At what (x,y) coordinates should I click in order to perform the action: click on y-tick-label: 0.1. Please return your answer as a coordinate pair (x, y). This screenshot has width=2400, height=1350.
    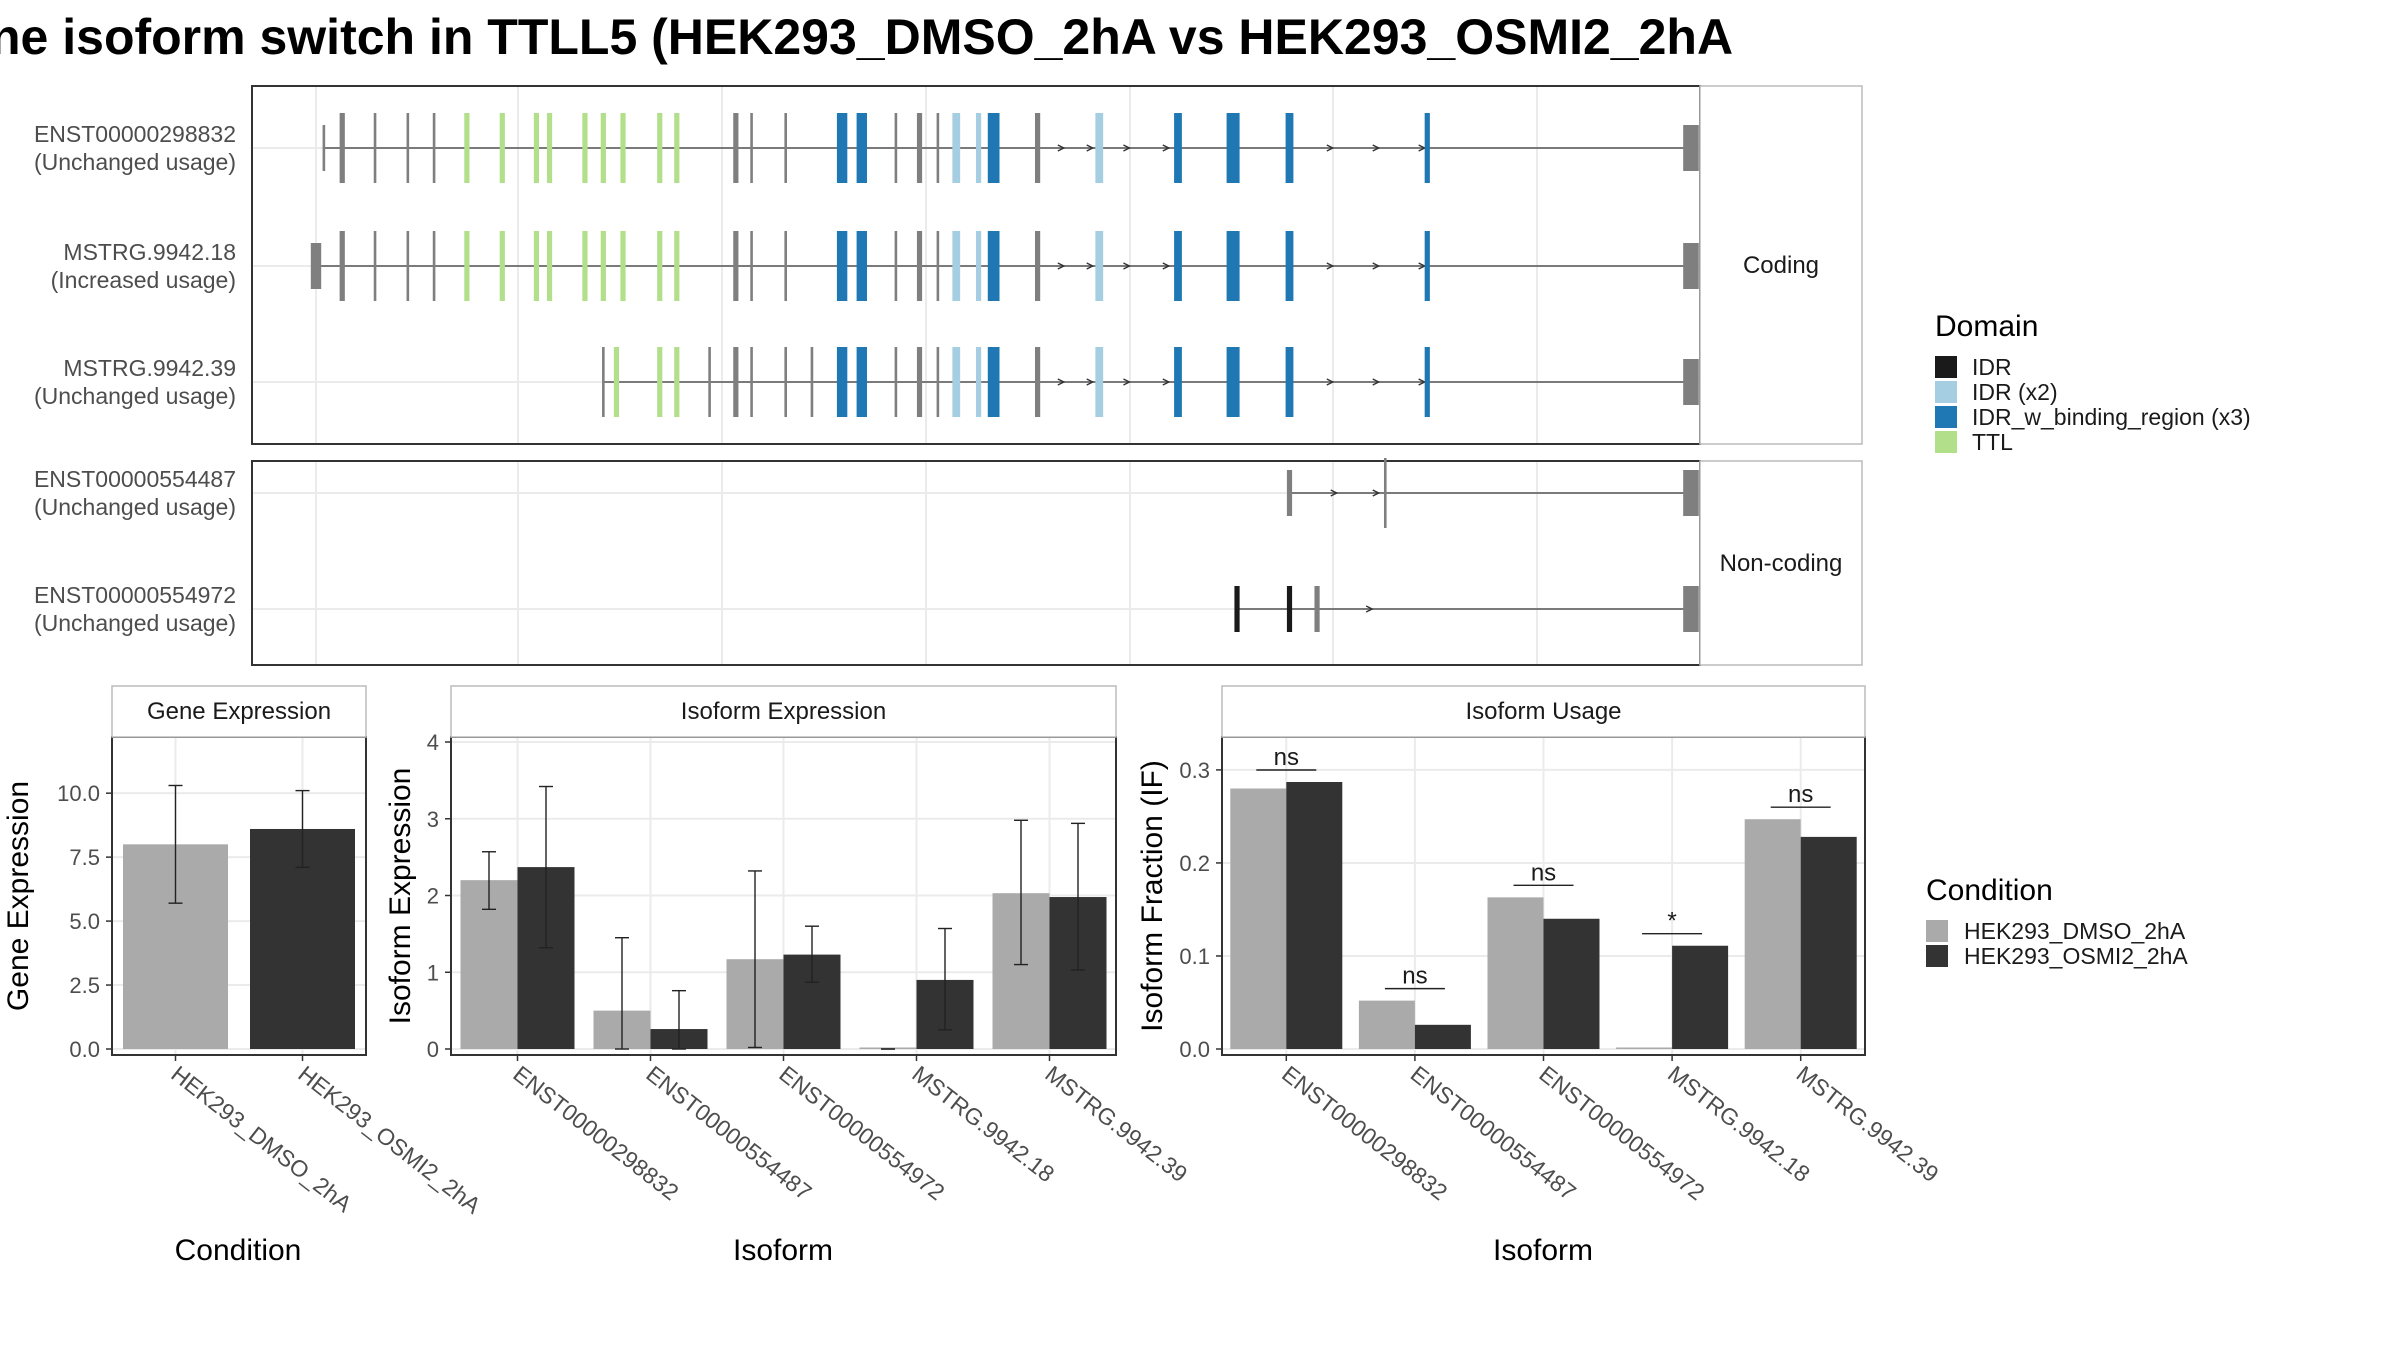
    Looking at the image, I should click on (1194, 956).